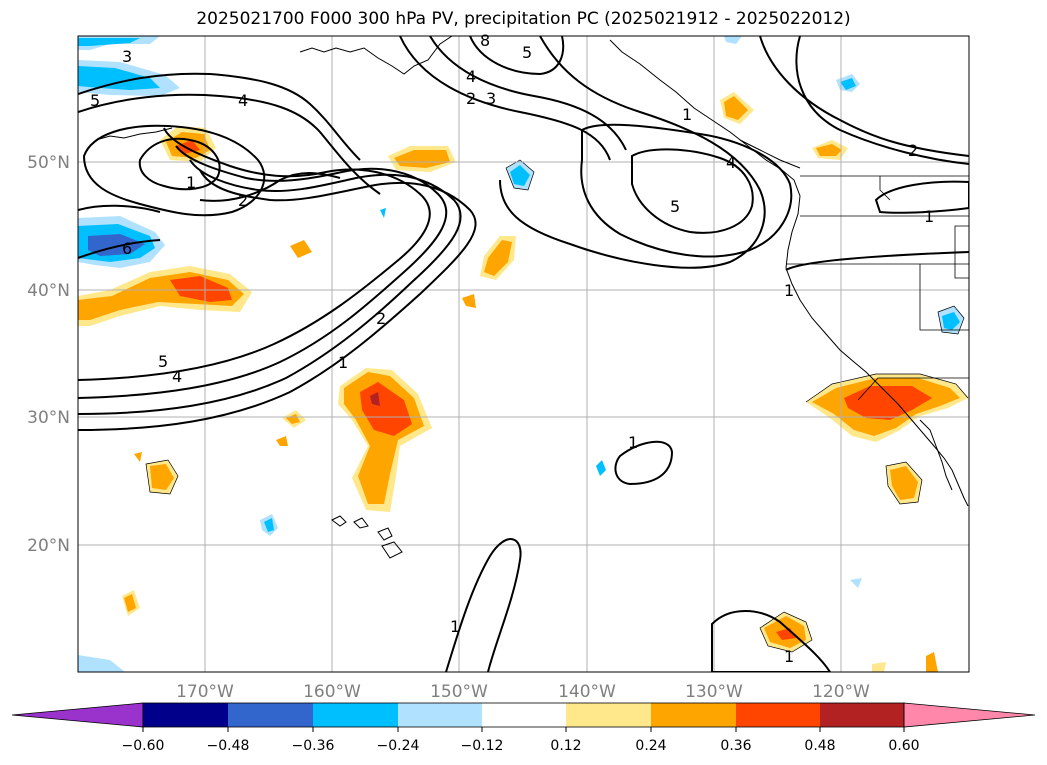 The image size is (1047, 765). Describe the element at coordinates (313, 746) in the screenshot. I see `colorbar-tick-label: −0.36` at that location.